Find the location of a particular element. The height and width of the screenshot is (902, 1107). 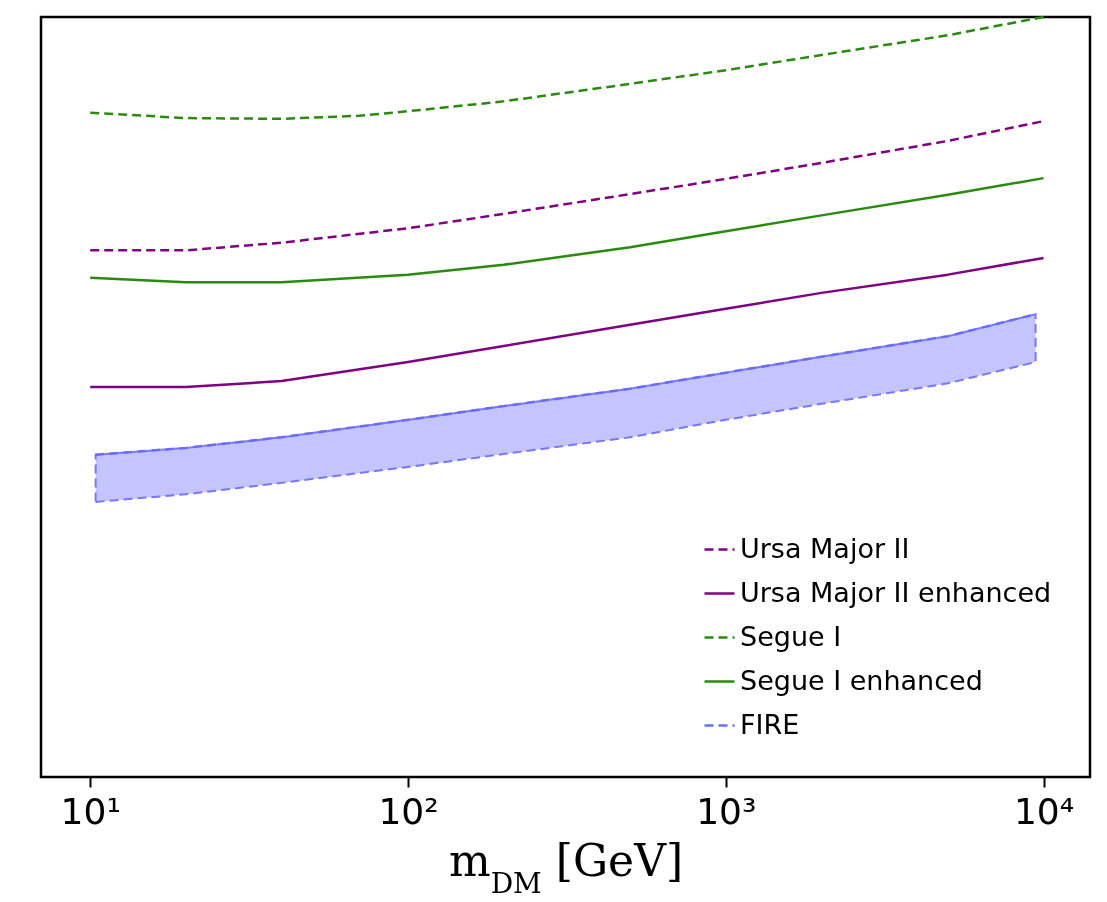

legend-label: Segue I enhanced is located at coordinates (861, 680).